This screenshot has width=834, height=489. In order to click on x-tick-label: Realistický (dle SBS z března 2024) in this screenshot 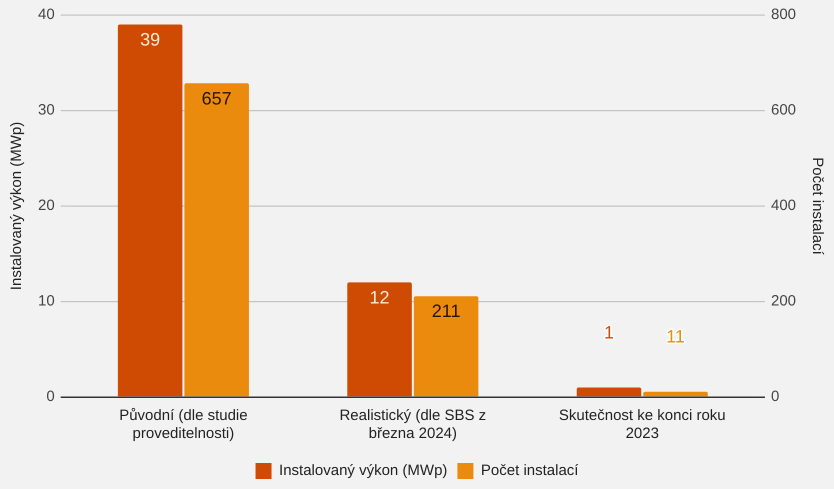, I will do `click(412, 424)`.